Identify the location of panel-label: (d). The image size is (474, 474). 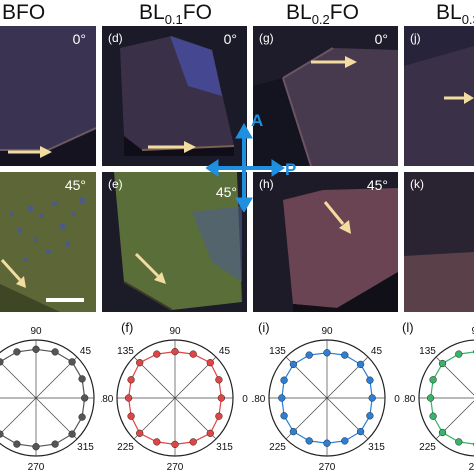
(115, 38).